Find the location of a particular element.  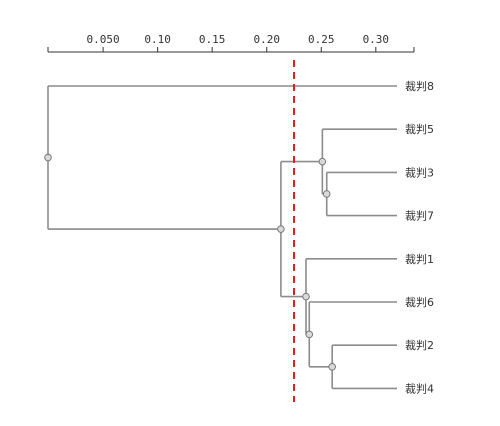

leaf-label: 裁判4 is located at coordinates (419, 388).